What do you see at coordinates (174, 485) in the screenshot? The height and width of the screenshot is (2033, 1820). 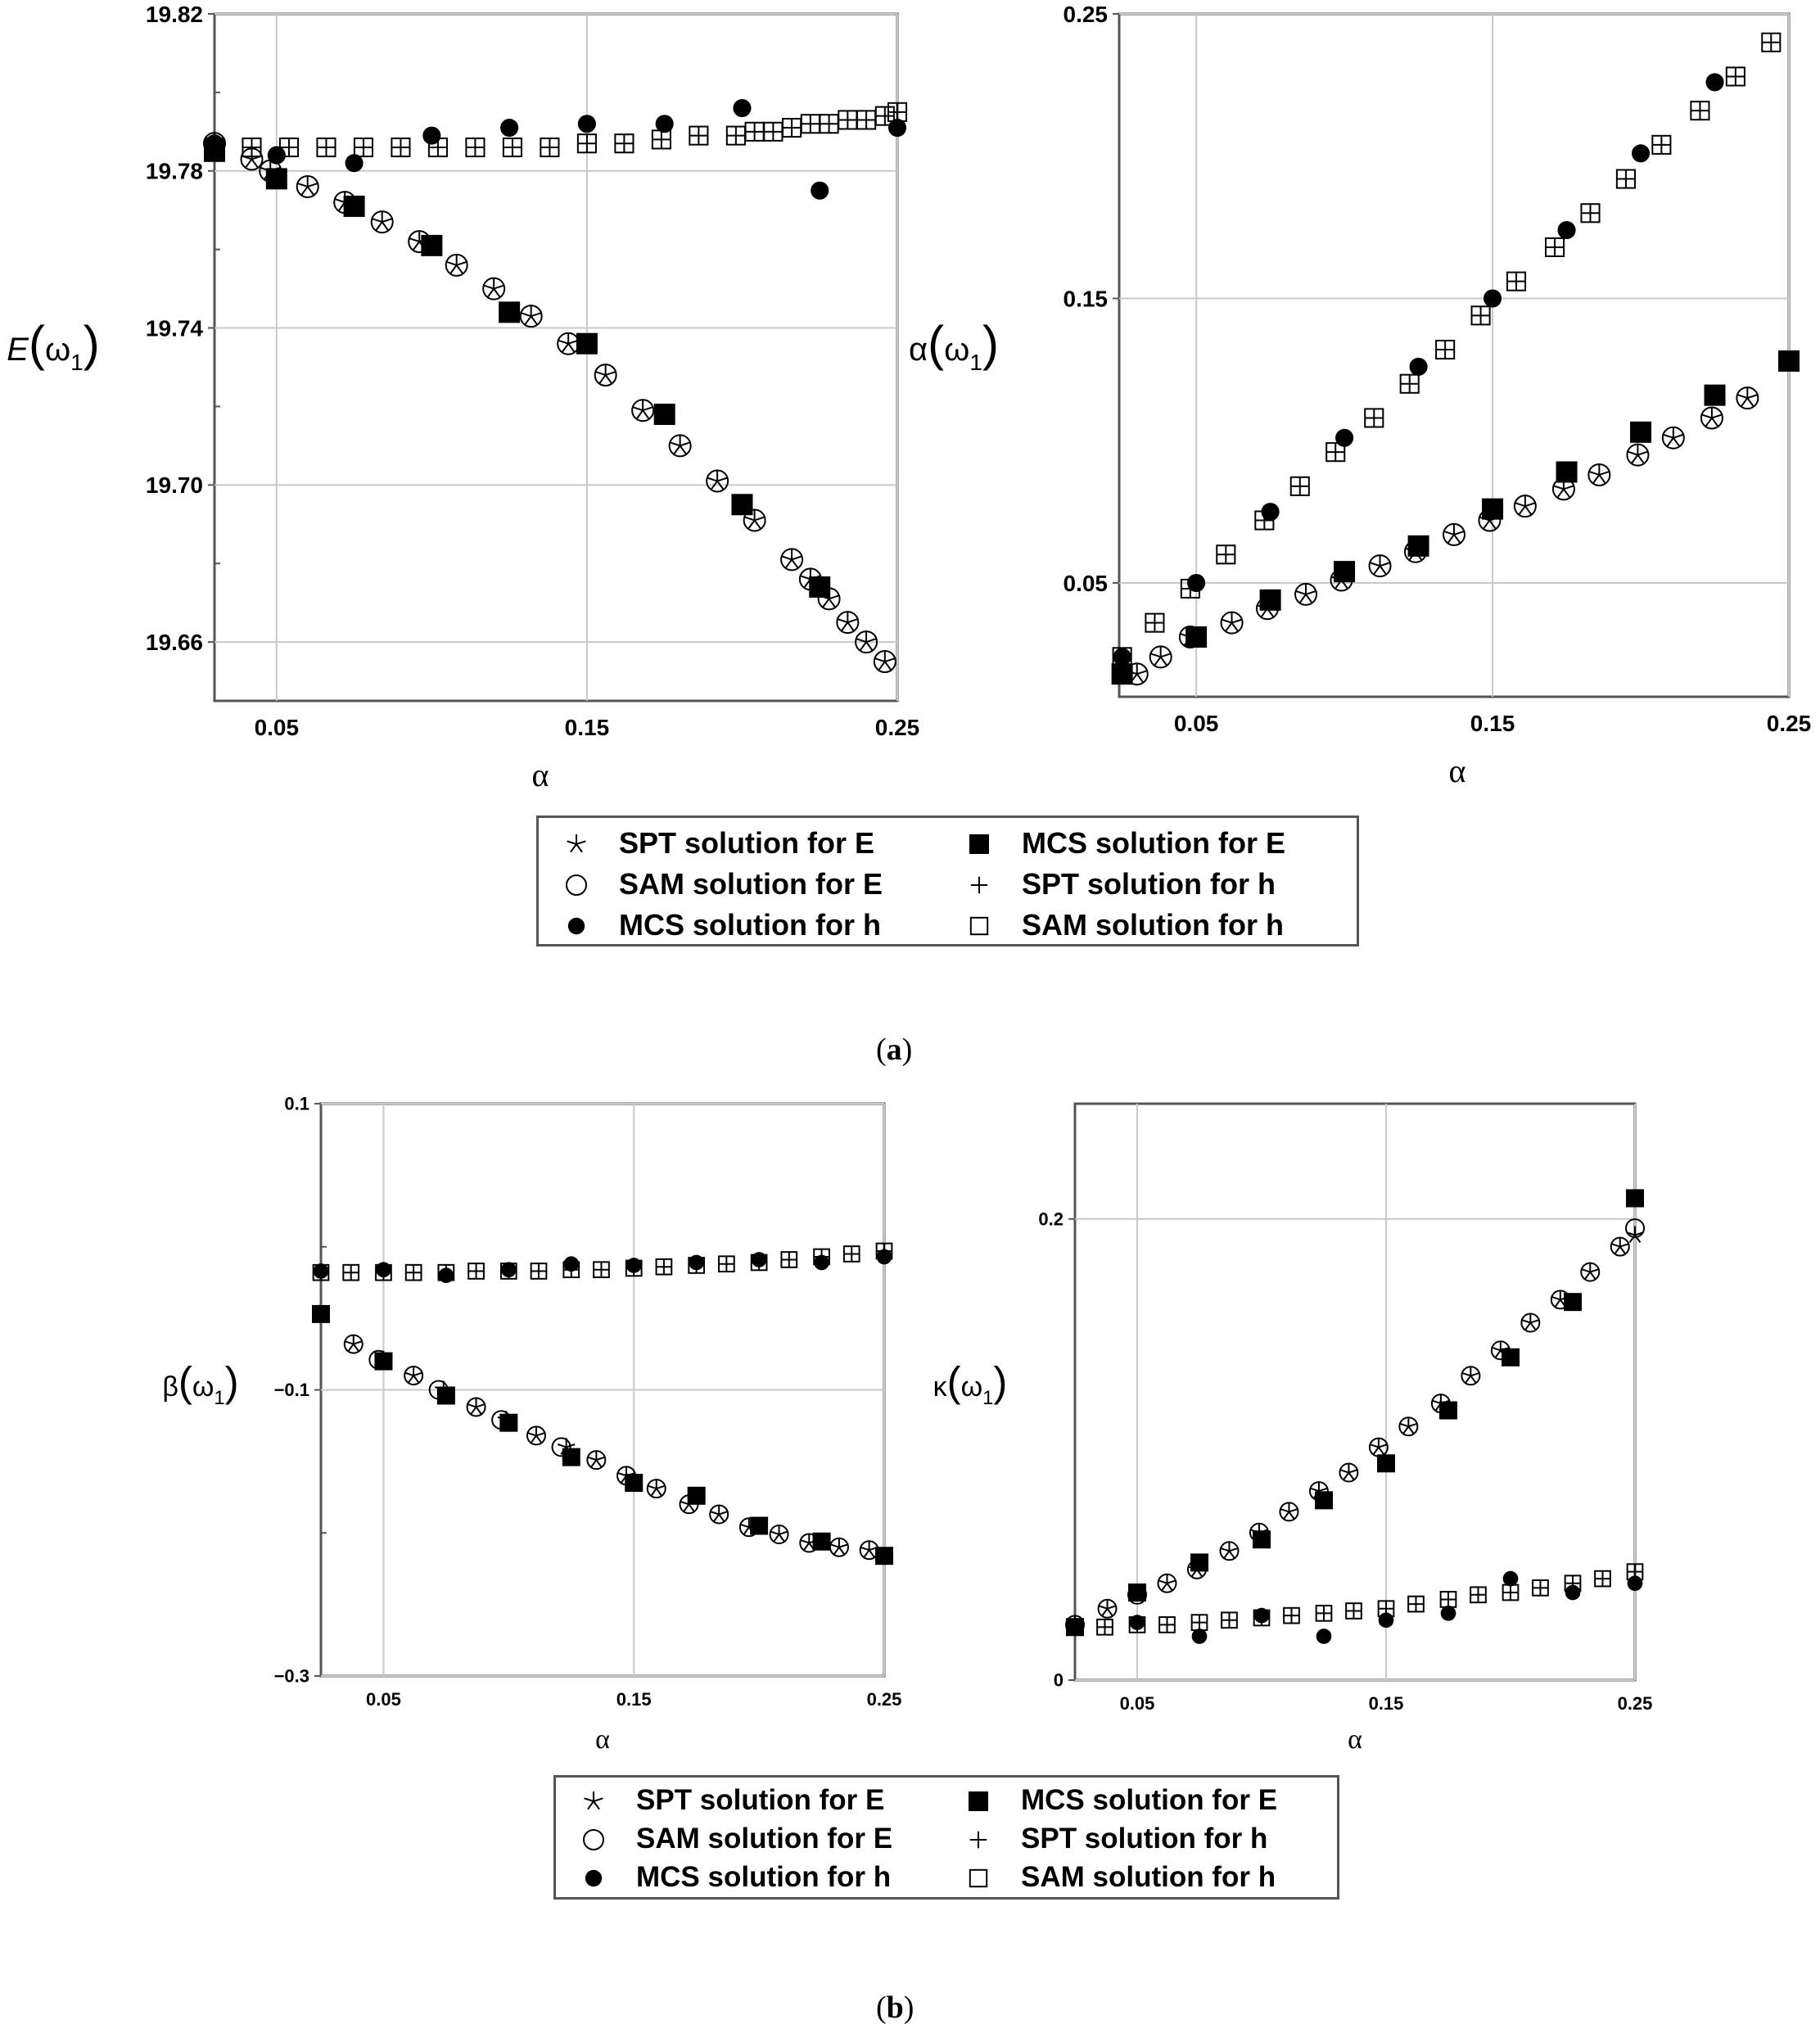 I see `y-tick-label: 19.70` at bounding box center [174, 485].